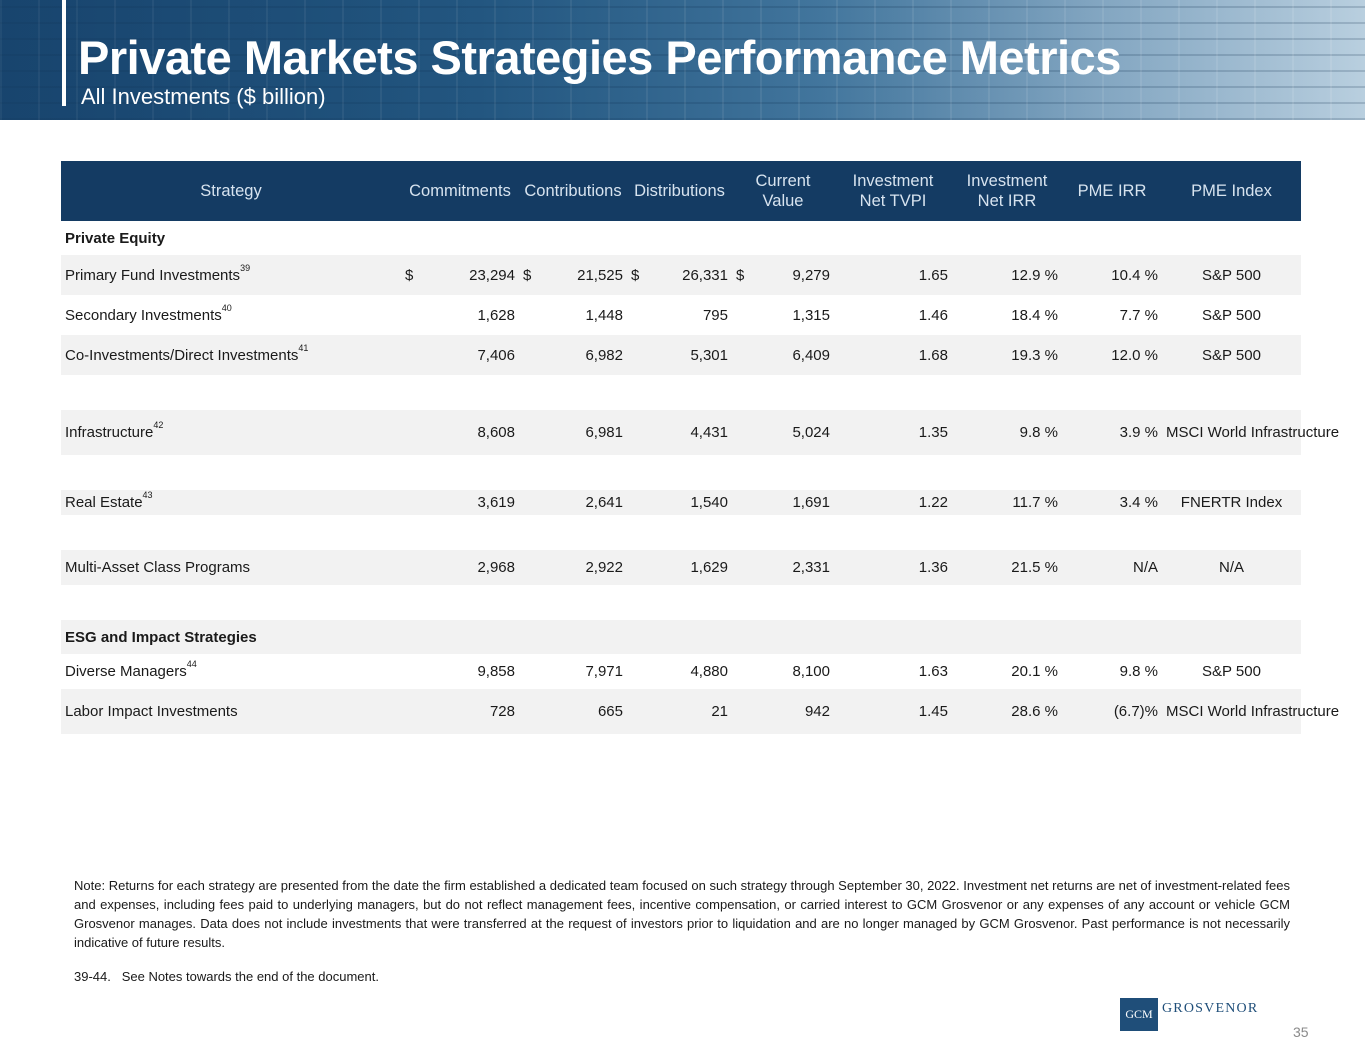  What do you see at coordinates (231, 355) in the screenshot?
I see `strategy-cell: Co-Investments/Direct Investments41` at bounding box center [231, 355].